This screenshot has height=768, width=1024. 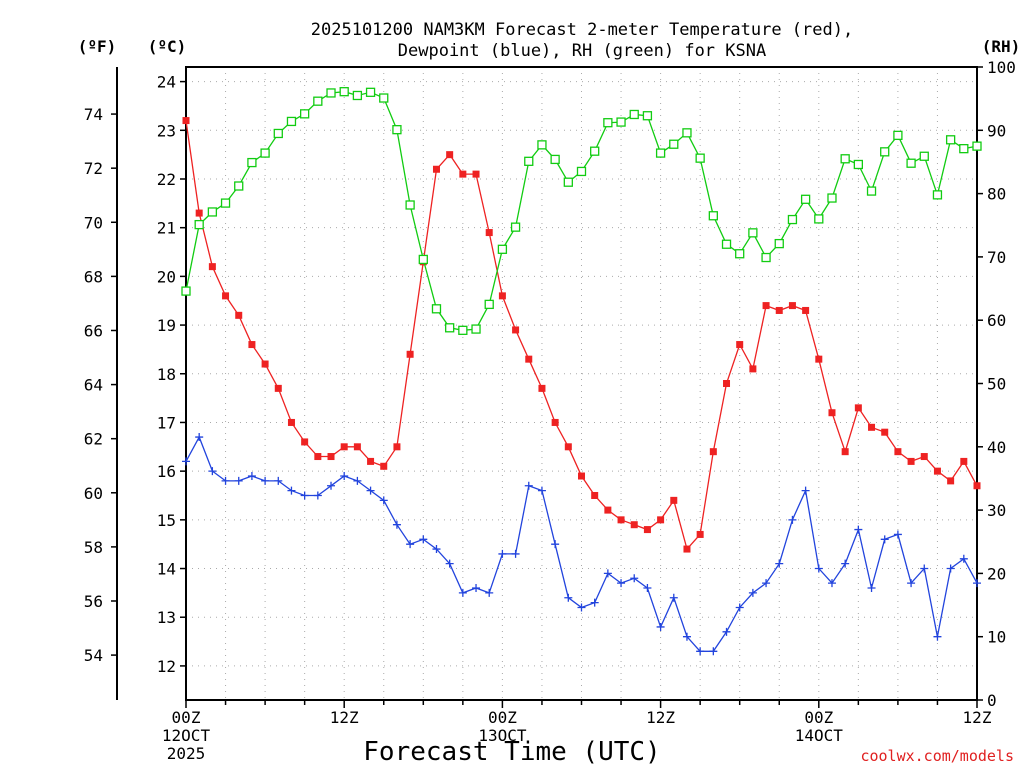 What do you see at coordinates (996, 320) in the screenshot?
I see `rh-tick-label: 60` at bounding box center [996, 320].